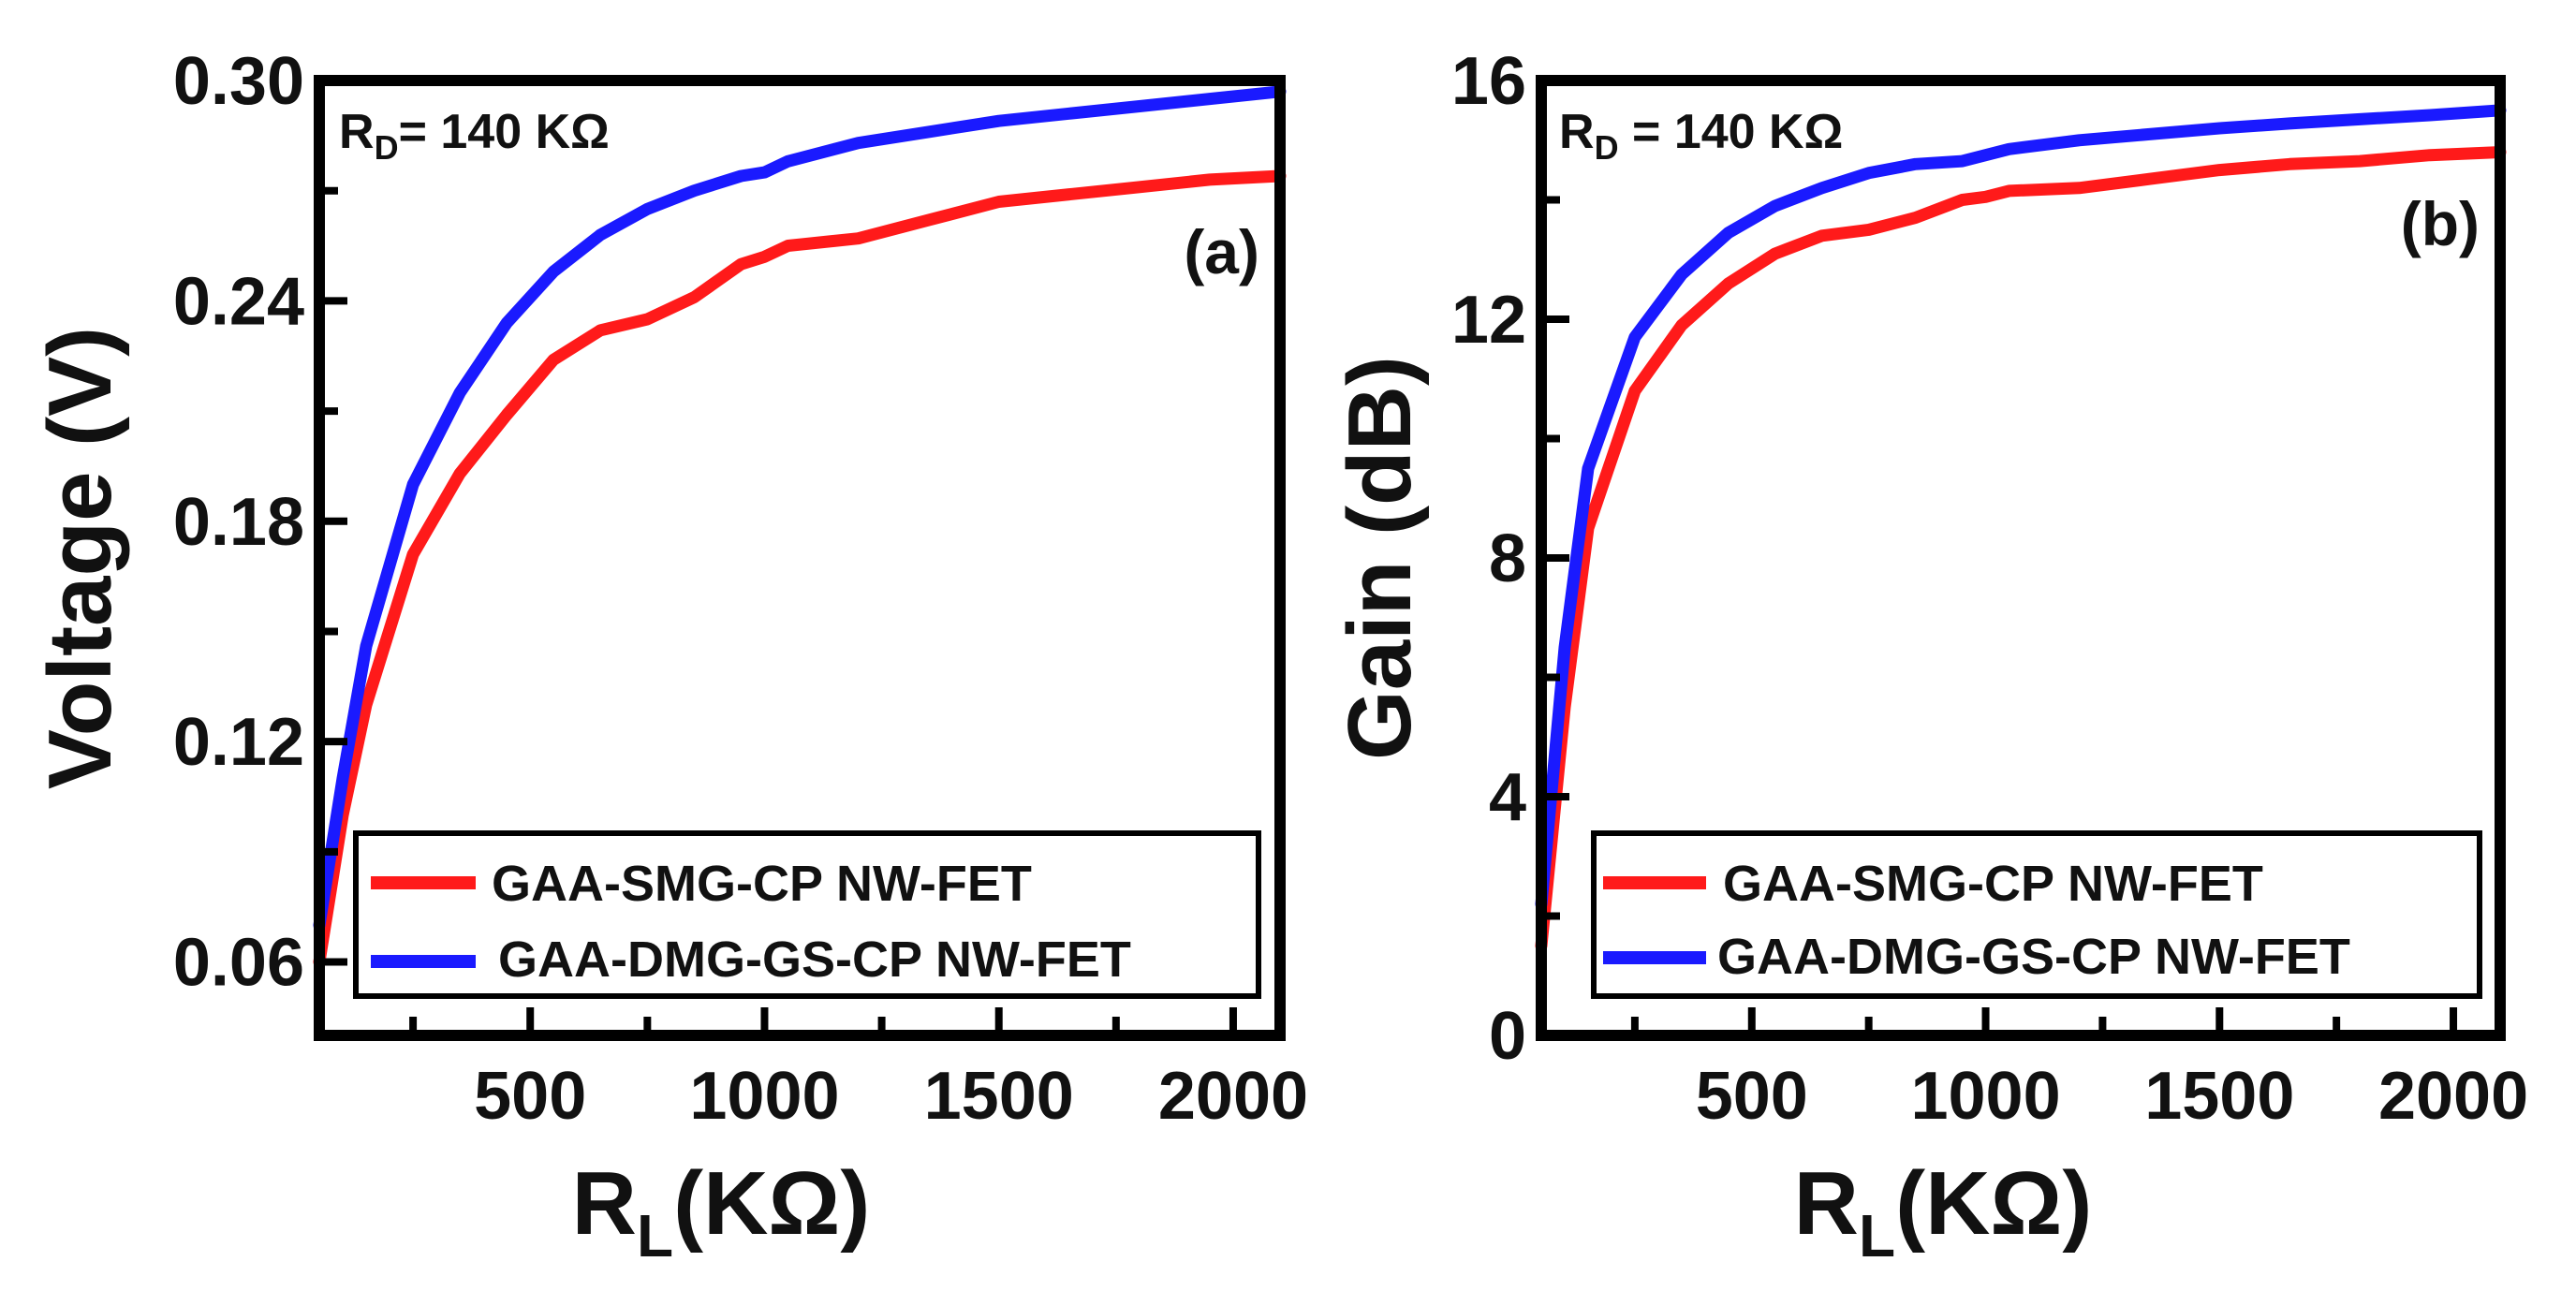 This screenshot has width=2576, height=1291. What do you see at coordinates (1507, 797) in the screenshot?
I see `y-tick-label-b-1: 4` at bounding box center [1507, 797].